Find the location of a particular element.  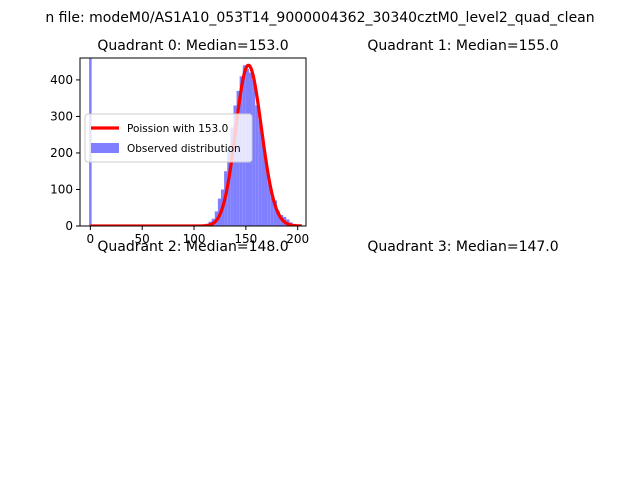

legend-poisson-label: Poission with 153.0 is located at coordinates (177, 129).